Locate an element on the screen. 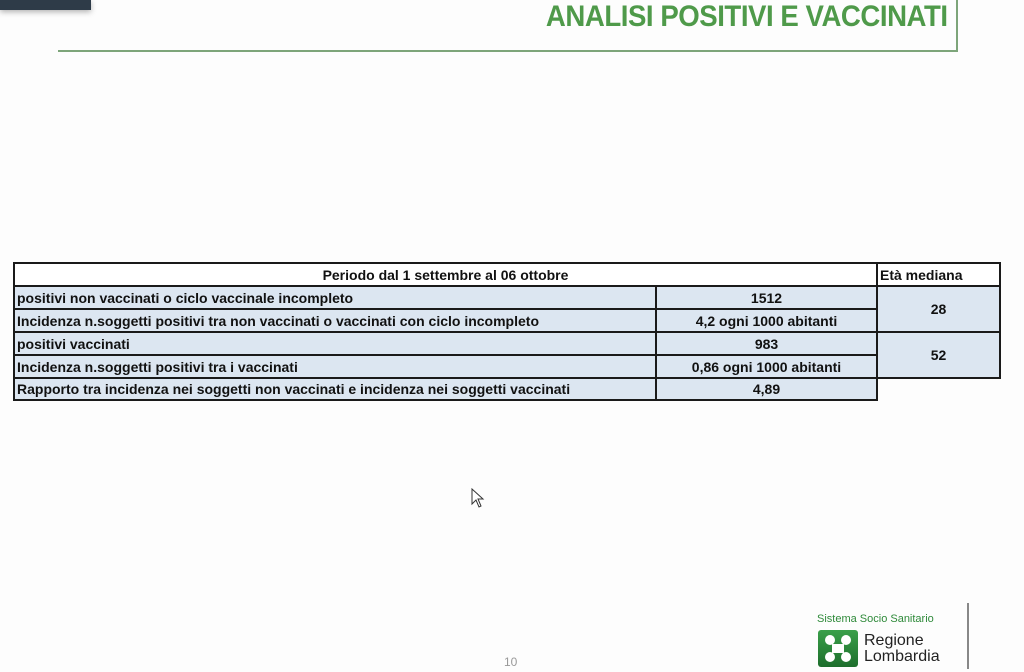 This screenshot has height=672, width=1024. row-value: 1512 is located at coordinates (766, 297).